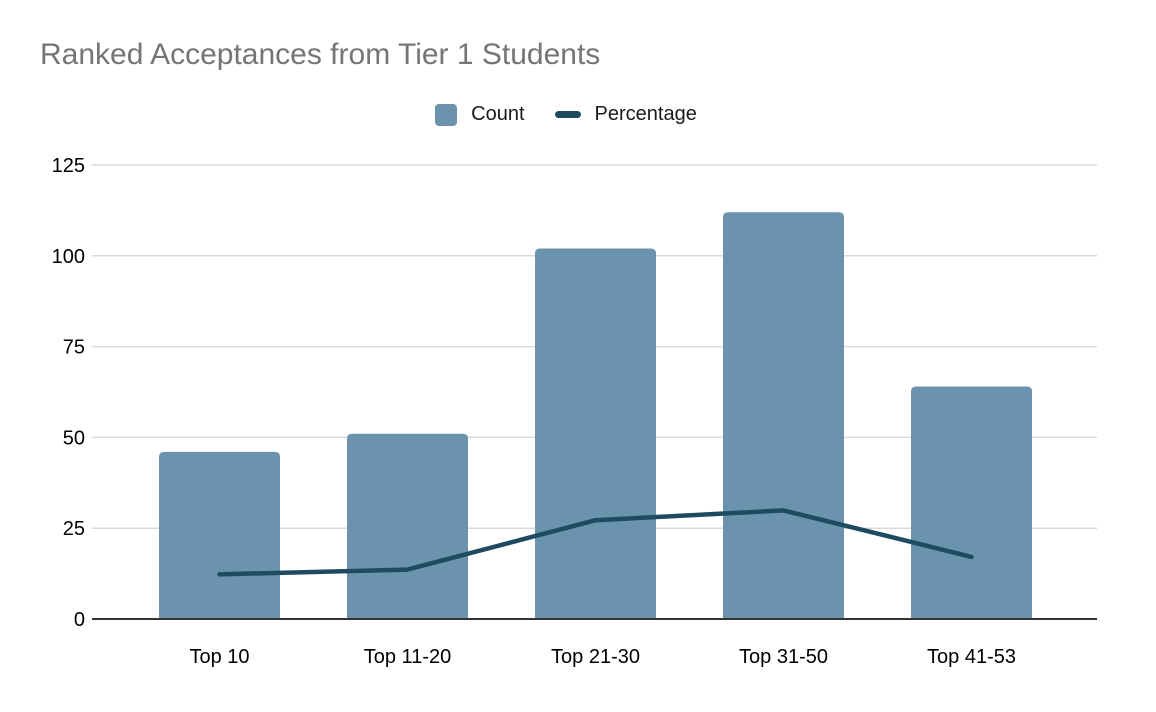  What do you see at coordinates (595, 657) in the screenshot?
I see `x-axis-label: Top 21-30` at bounding box center [595, 657].